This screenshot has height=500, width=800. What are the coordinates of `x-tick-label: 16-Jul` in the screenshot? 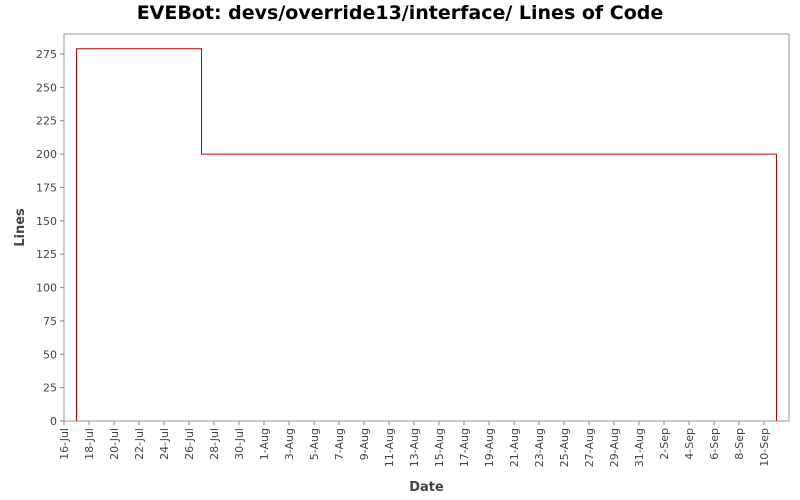 It's located at (64, 444).